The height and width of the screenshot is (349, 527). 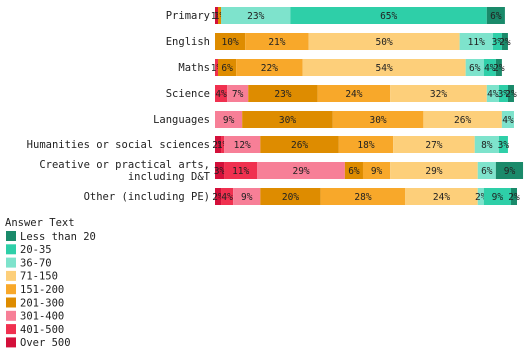 I want to click on data-label-humanities-or-social-sciences-36-70: 8%, so click(x=487, y=145).